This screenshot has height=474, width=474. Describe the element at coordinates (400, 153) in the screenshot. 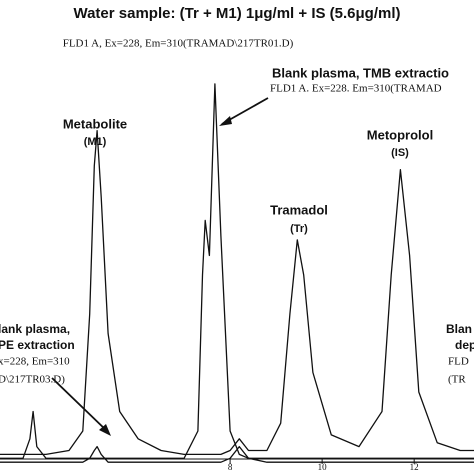

I see `annotation: (IS)` at that location.